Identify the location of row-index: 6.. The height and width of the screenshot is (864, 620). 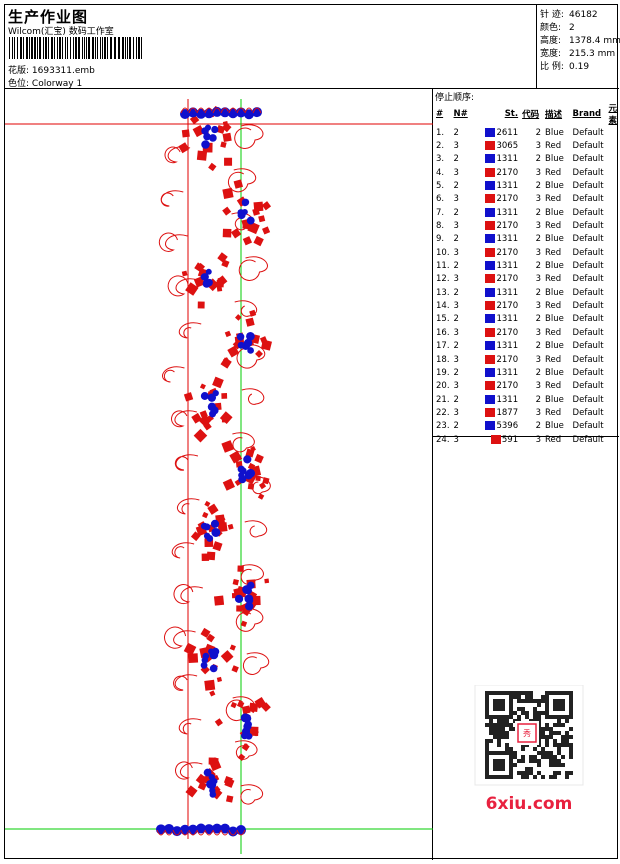
(440, 199).